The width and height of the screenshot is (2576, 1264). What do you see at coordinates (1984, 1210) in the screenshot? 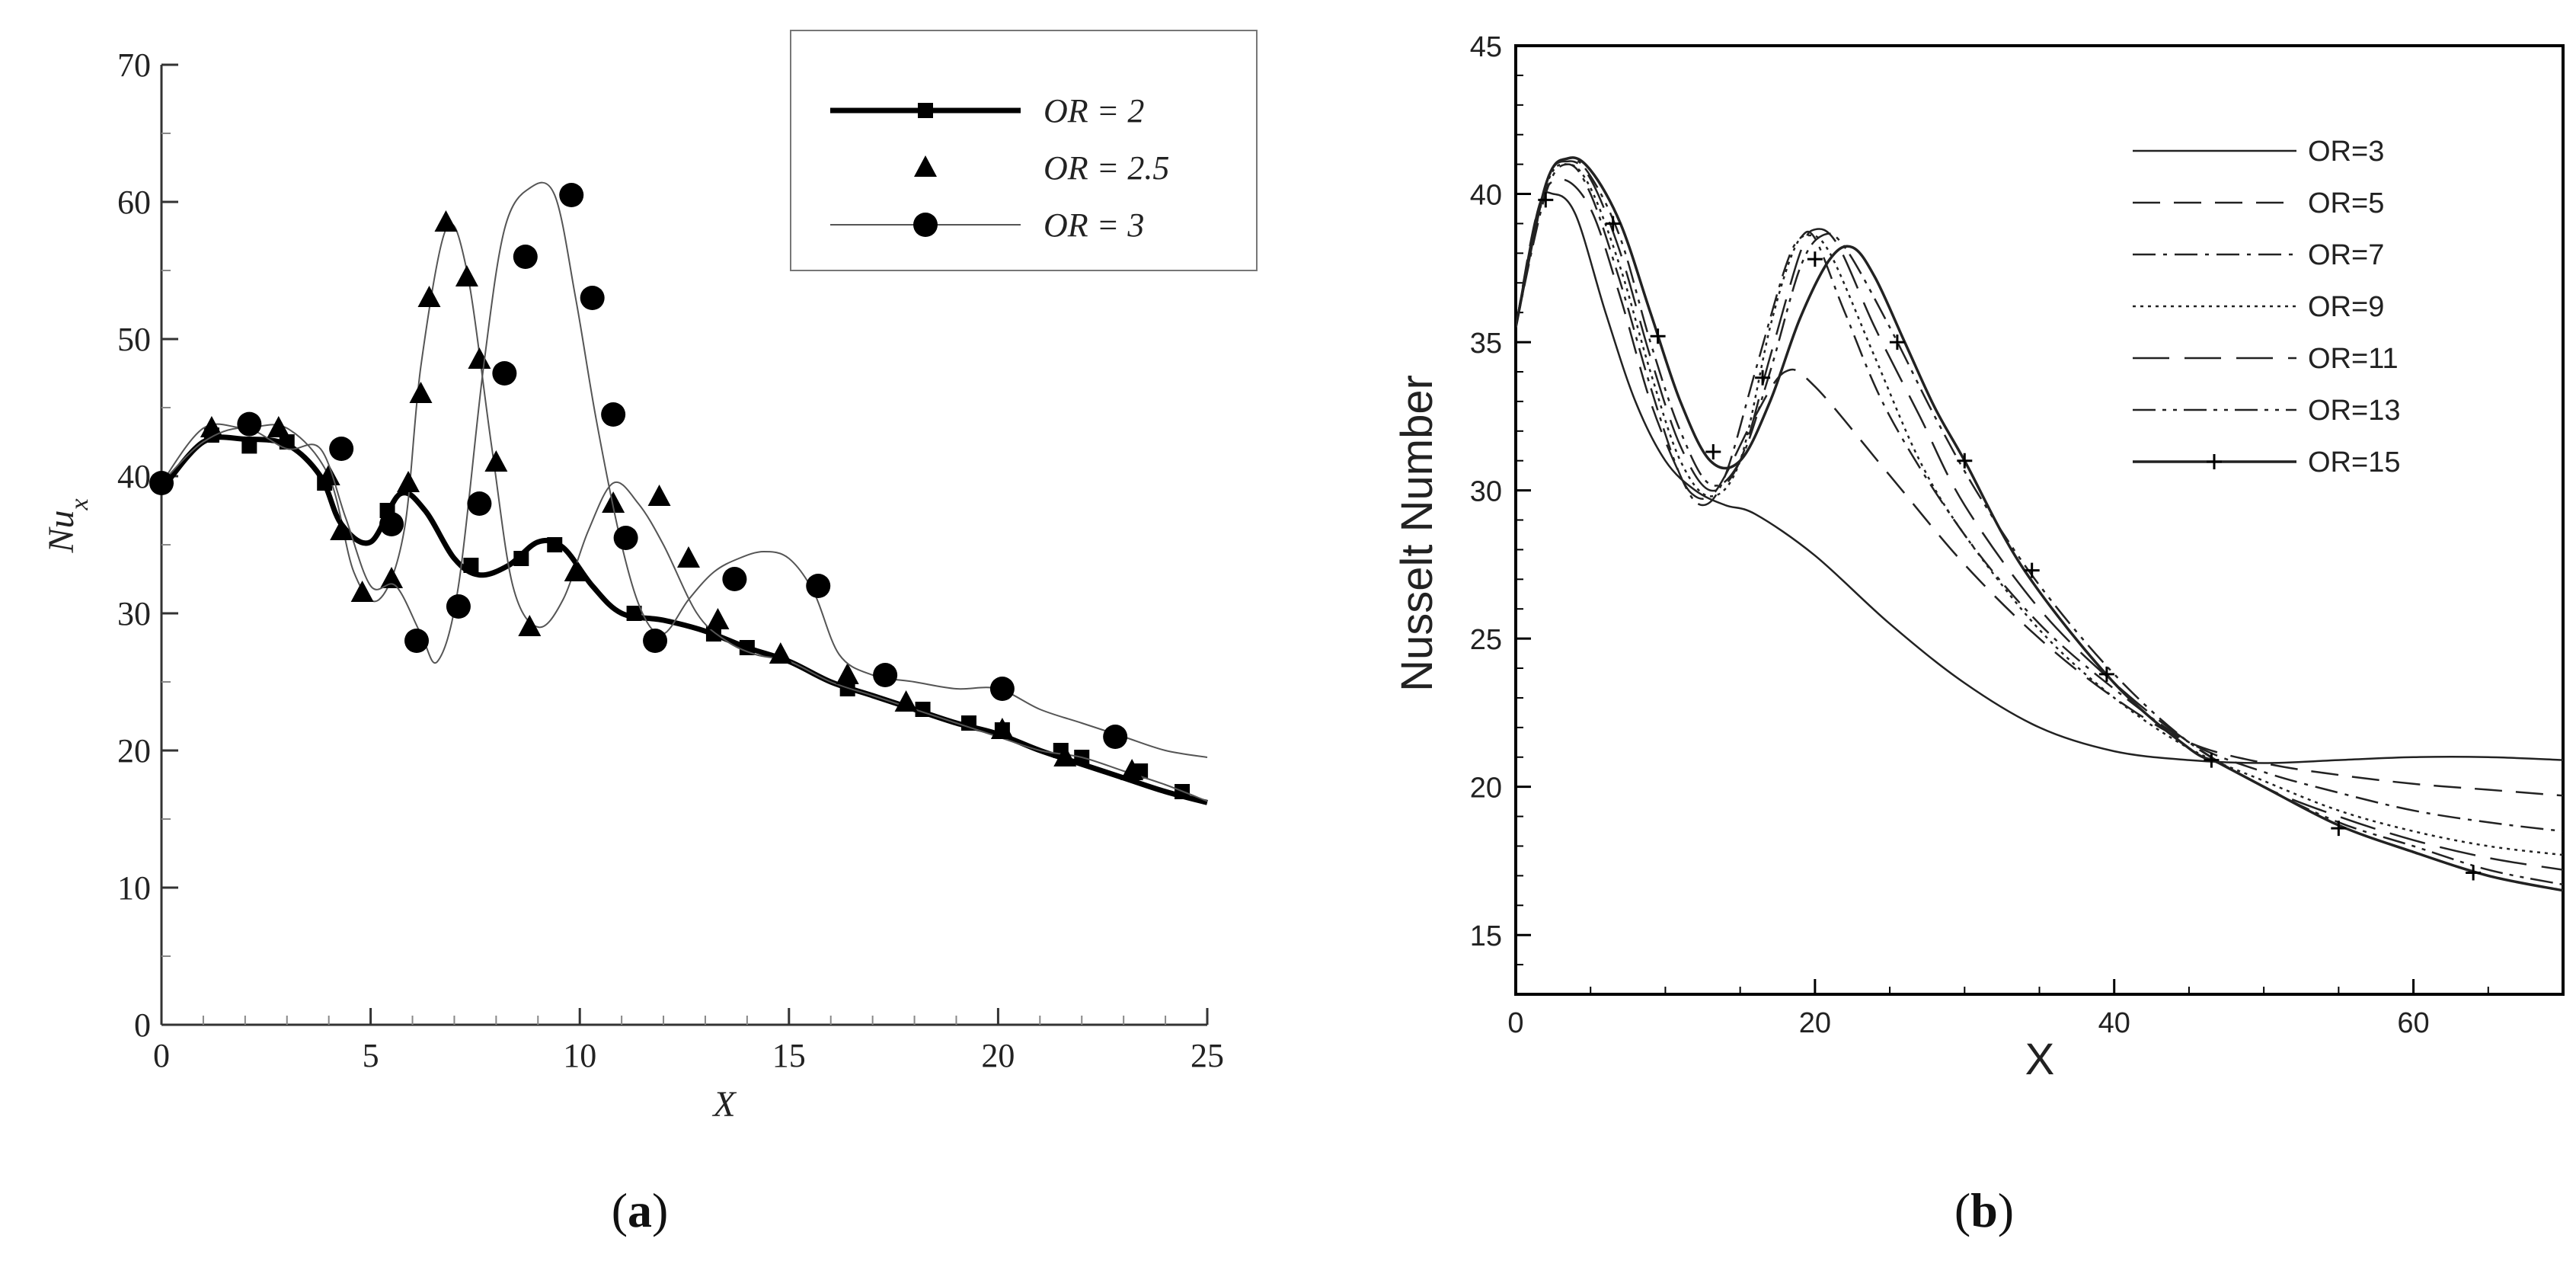
I see `panel-b-caption: (b)` at bounding box center [1984, 1210].